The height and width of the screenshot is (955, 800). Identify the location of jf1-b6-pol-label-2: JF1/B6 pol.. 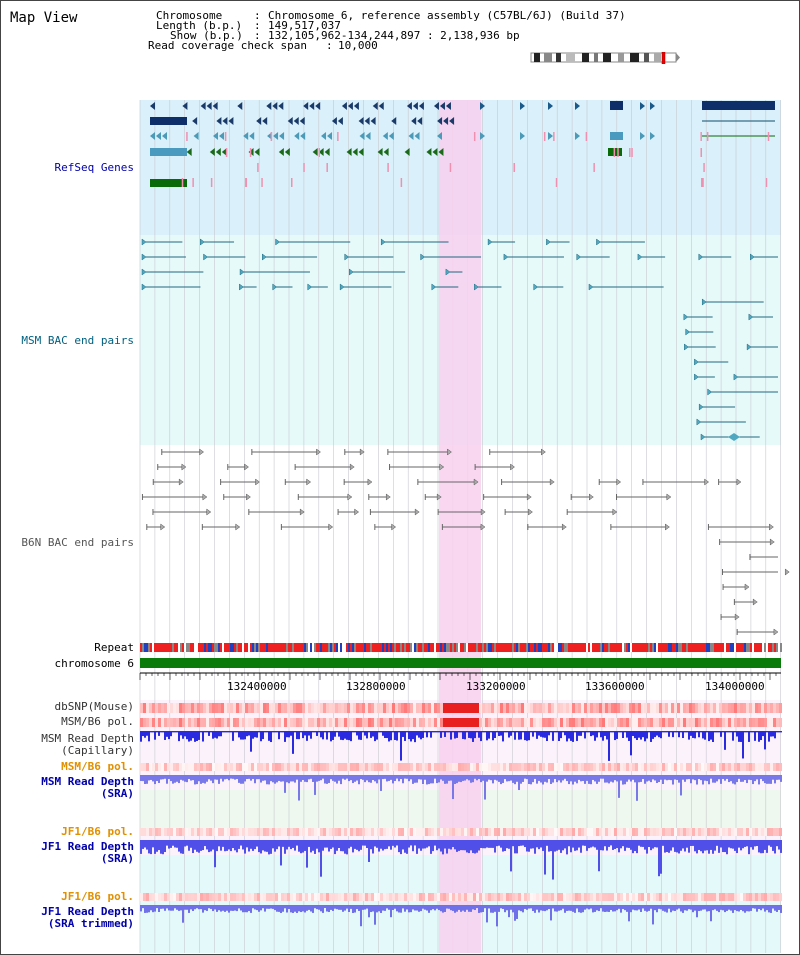
(97, 896).